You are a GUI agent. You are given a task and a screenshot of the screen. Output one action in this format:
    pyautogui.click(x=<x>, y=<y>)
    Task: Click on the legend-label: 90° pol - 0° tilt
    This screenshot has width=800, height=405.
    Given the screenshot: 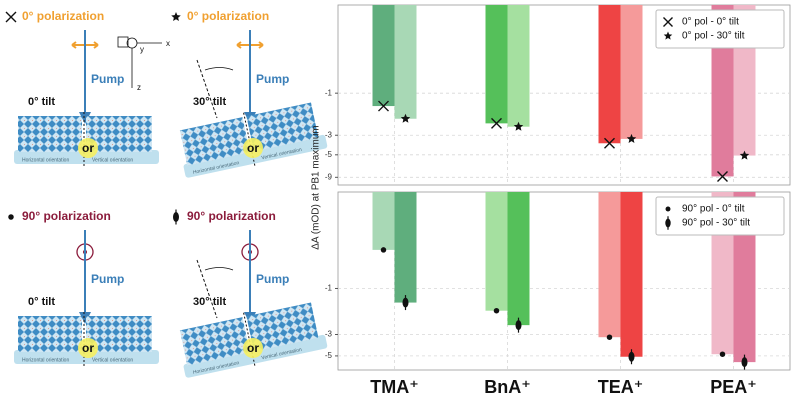 What is the action you would take?
    pyautogui.click(x=713, y=209)
    